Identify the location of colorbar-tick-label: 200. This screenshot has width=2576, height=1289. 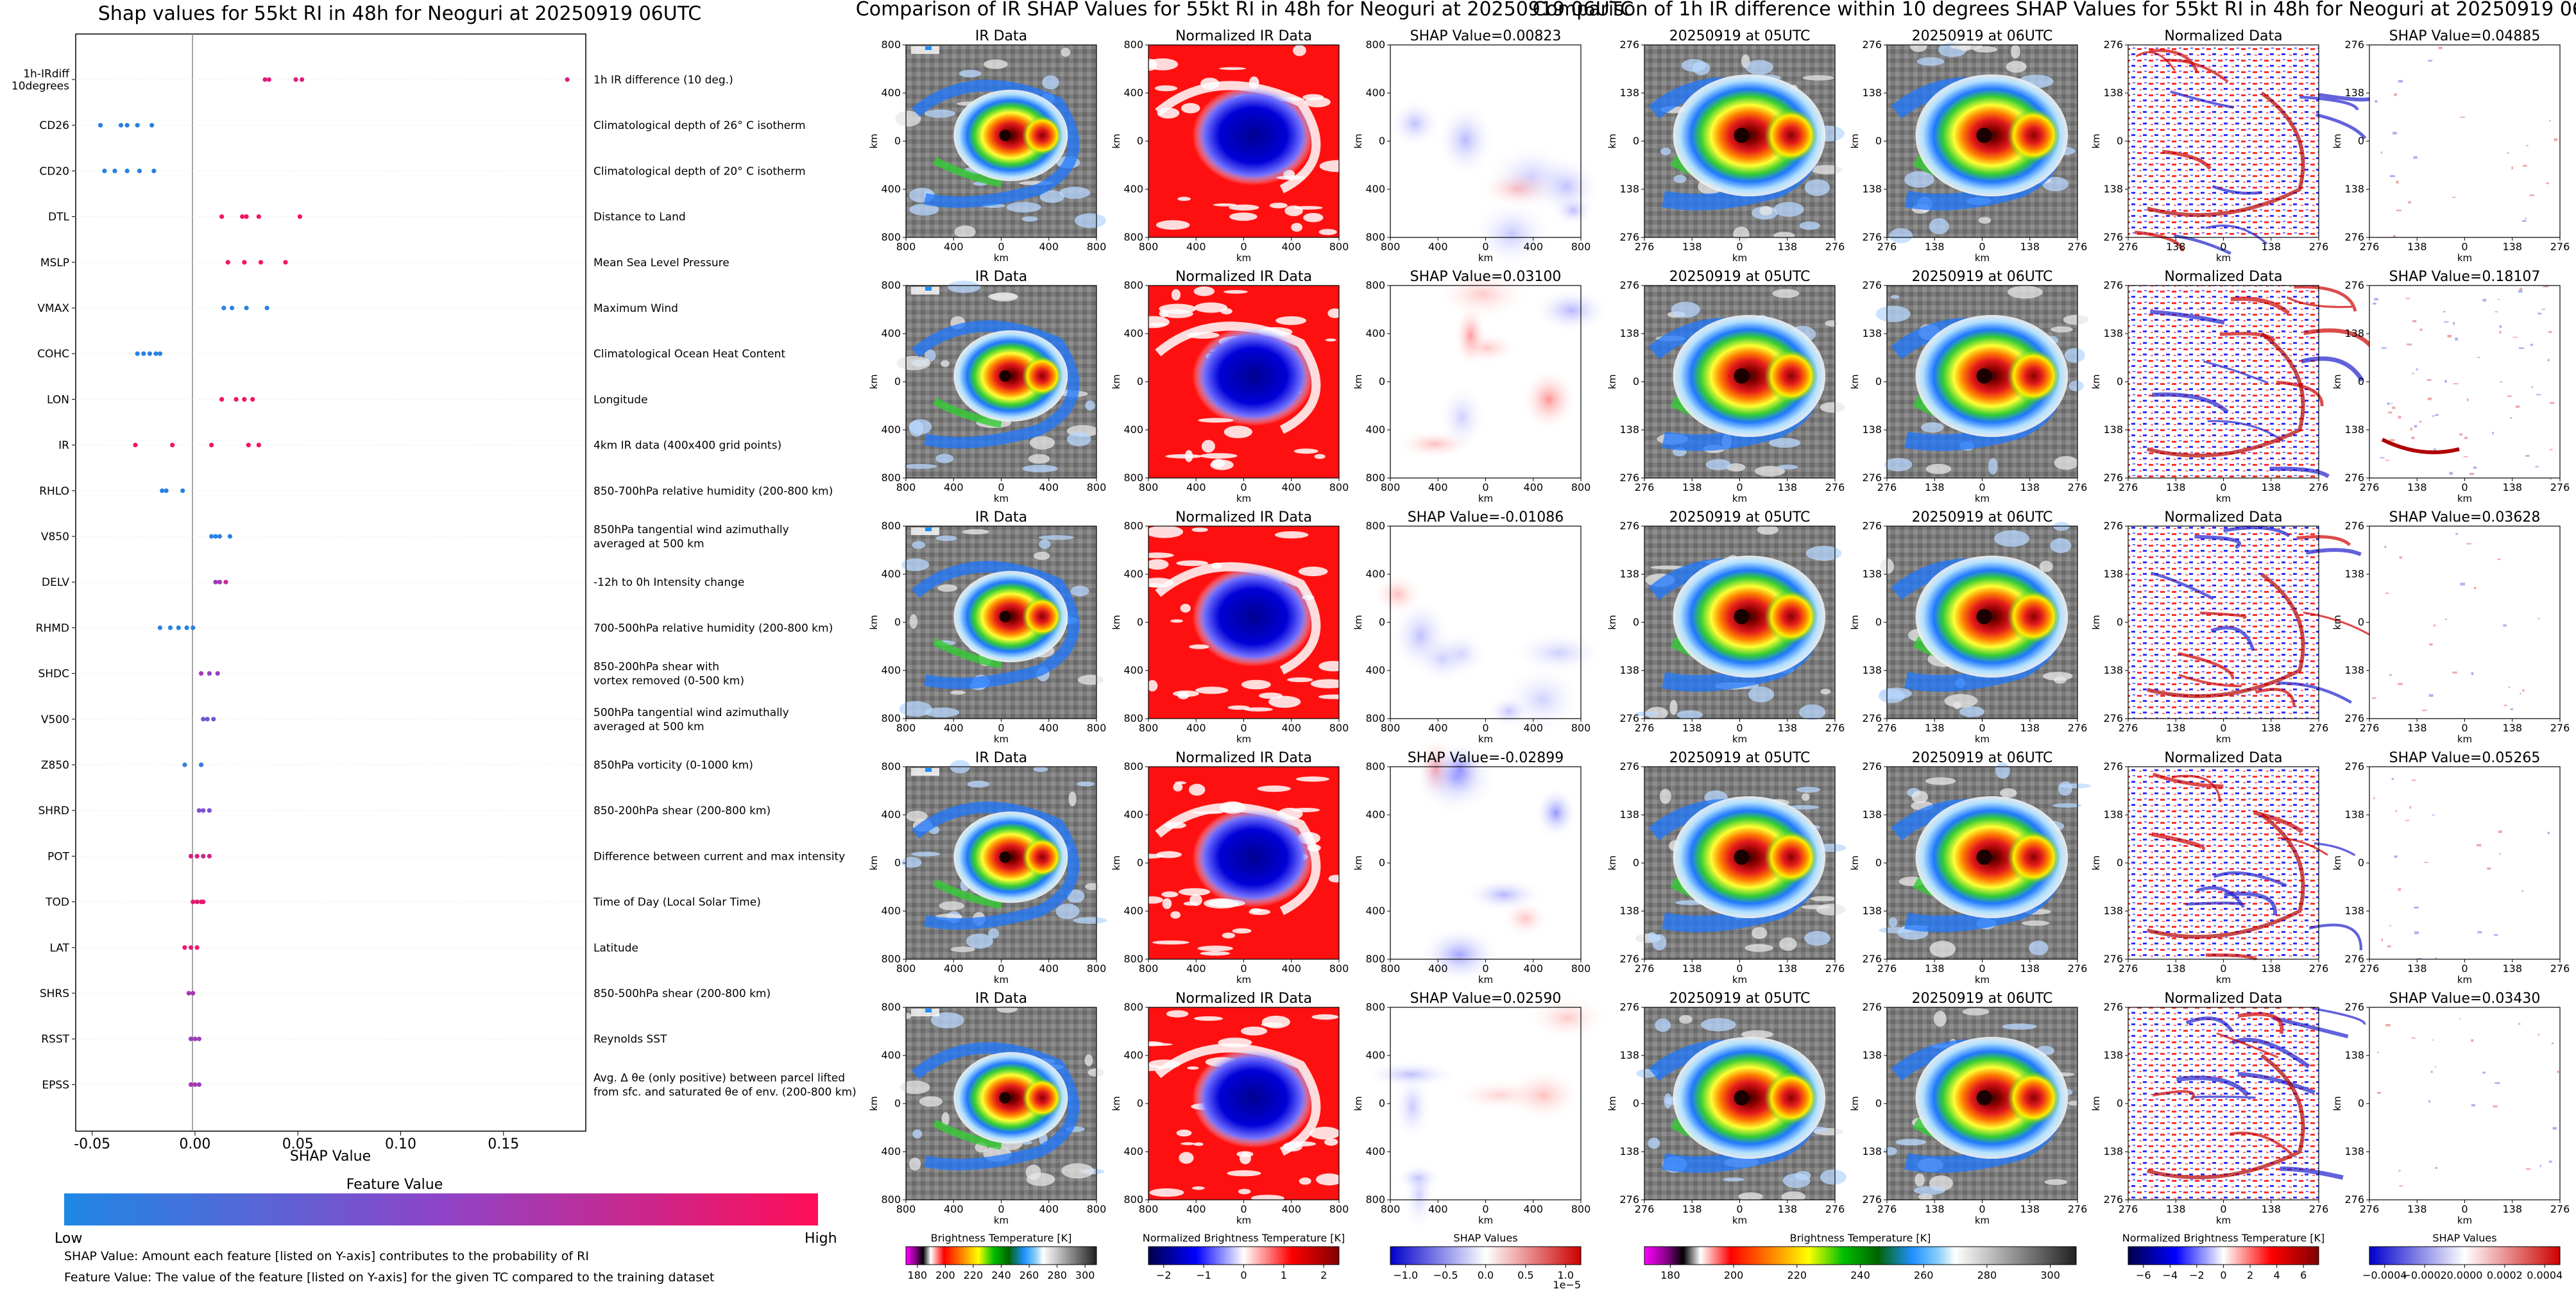
(945, 1275).